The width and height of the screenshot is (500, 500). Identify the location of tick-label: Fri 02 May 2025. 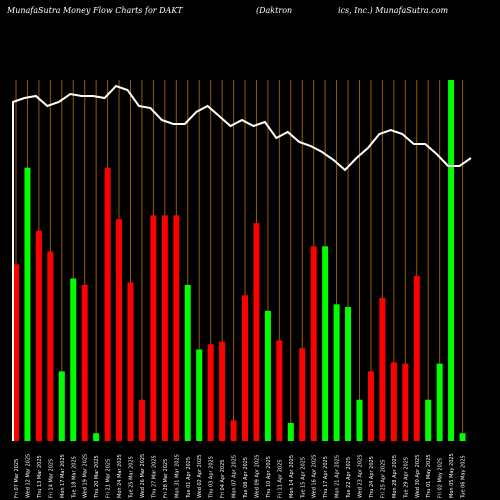
(441, 478).